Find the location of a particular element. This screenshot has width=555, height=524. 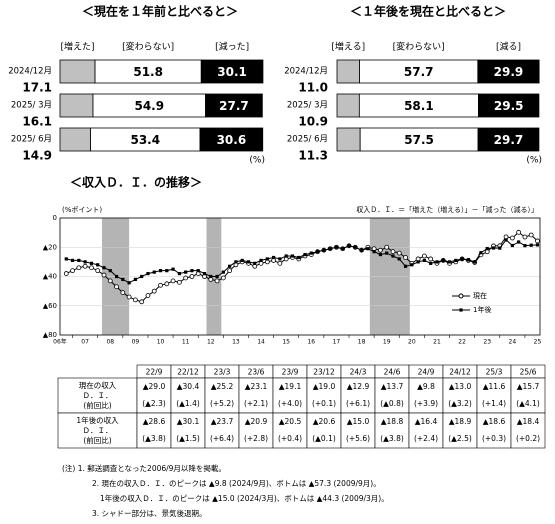

cell-change: (+0.3) is located at coordinates (494, 438).